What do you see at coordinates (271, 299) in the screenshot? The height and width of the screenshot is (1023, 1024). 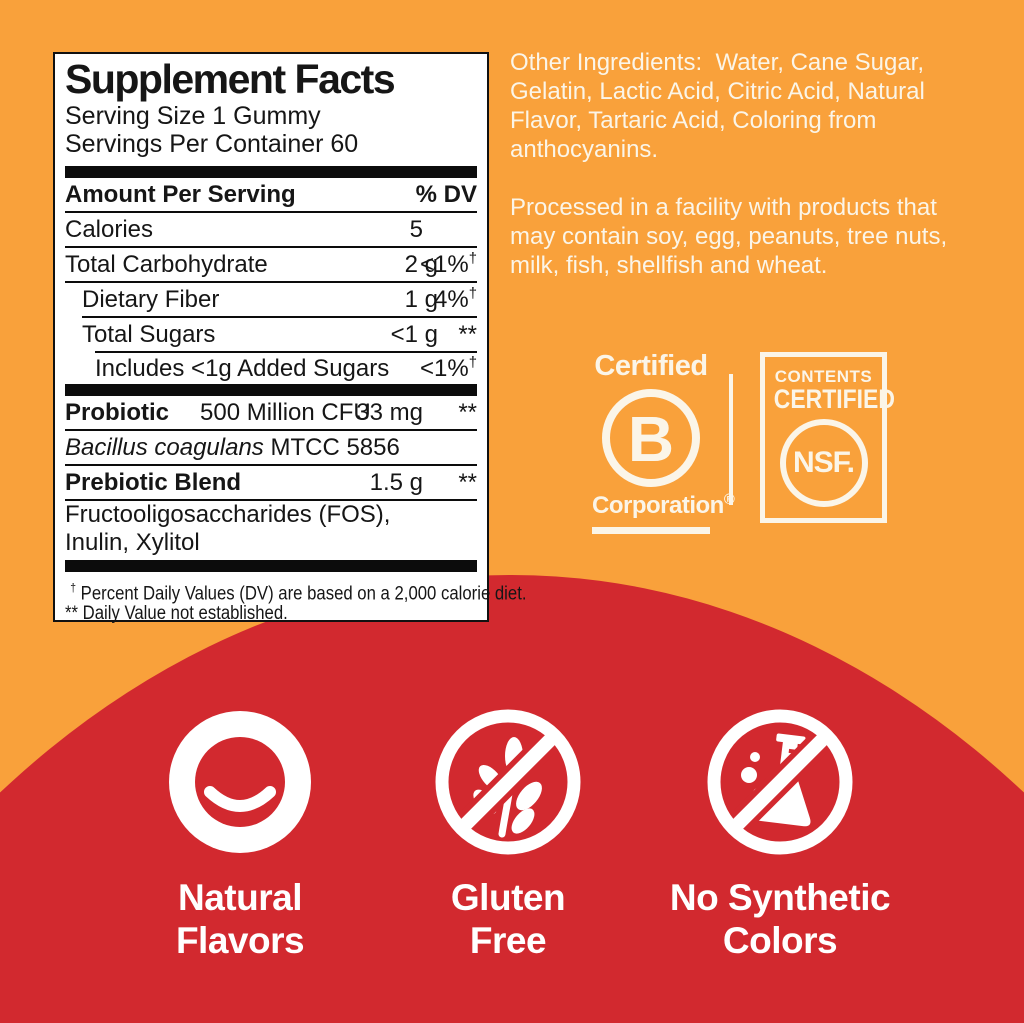 I see `row-dietary-fiber: Dietary Fiber 1 g 4%†` at bounding box center [271, 299].